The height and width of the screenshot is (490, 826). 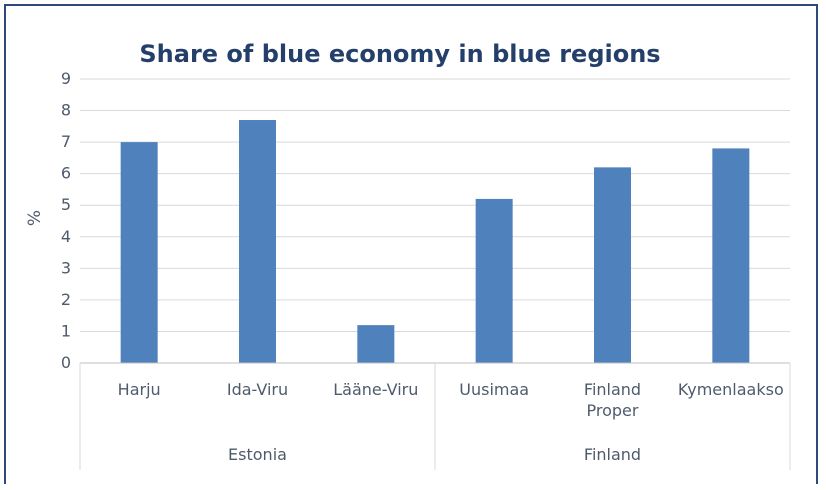 I want to click on y-tick-label: 7, so click(x=66, y=141).